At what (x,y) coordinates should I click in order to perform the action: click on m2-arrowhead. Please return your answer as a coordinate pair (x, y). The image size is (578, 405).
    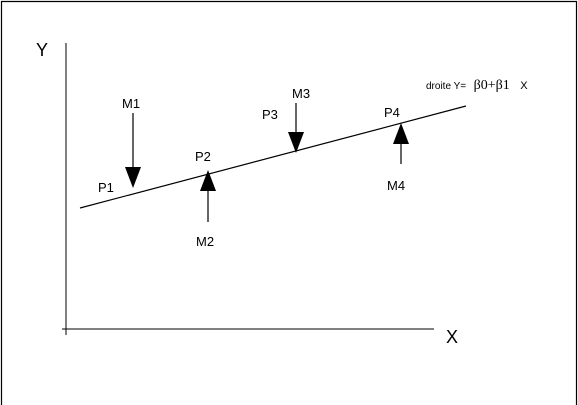
    Looking at the image, I should click on (208, 180).